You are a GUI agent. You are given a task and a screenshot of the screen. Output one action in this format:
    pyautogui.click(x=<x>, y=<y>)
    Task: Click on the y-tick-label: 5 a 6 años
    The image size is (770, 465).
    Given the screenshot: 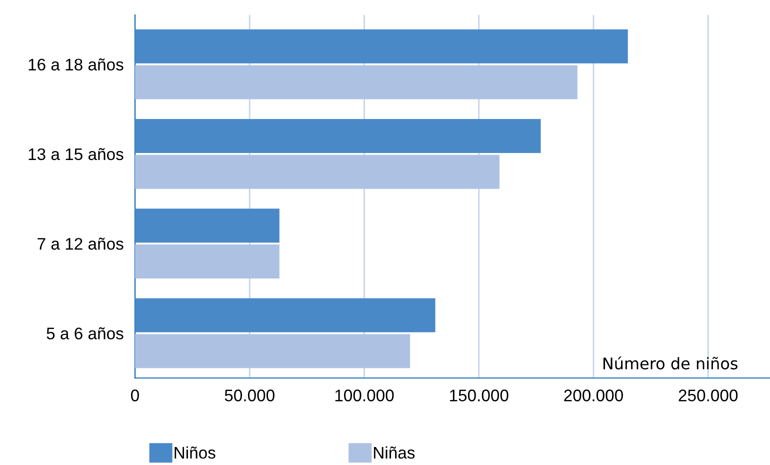 What is the action you would take?
    pyautogui.click(x=85, y=333)
    